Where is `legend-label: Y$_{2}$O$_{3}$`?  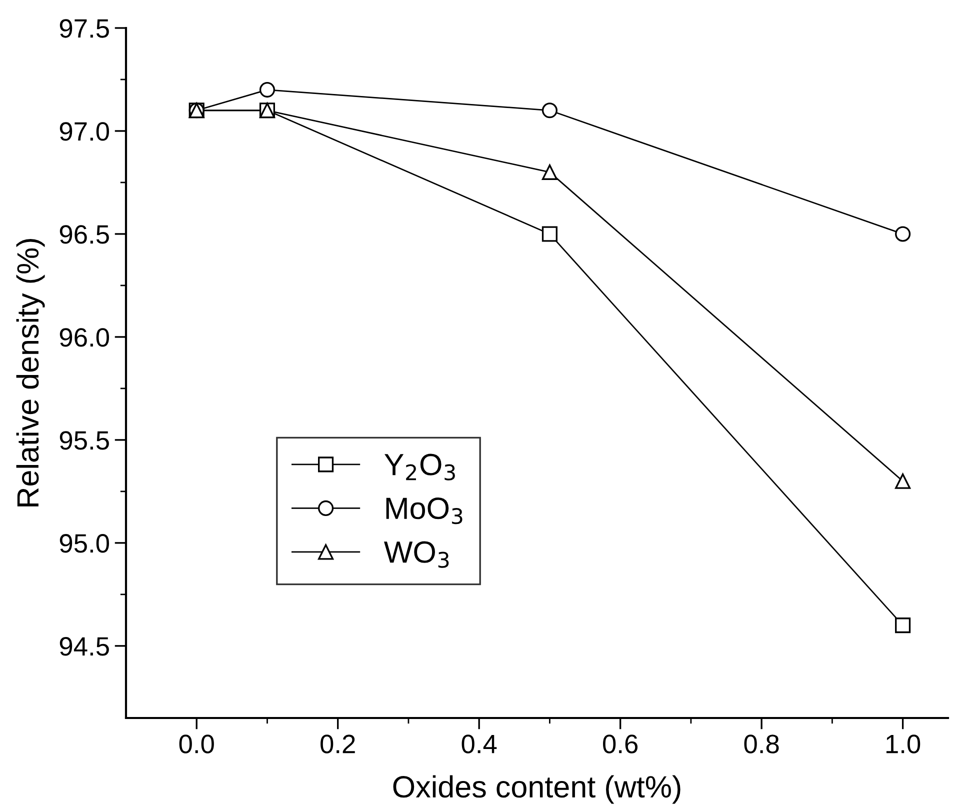
legend-label: Y$_{2}$O$_{3}$ is located at coordinates (419, 467).